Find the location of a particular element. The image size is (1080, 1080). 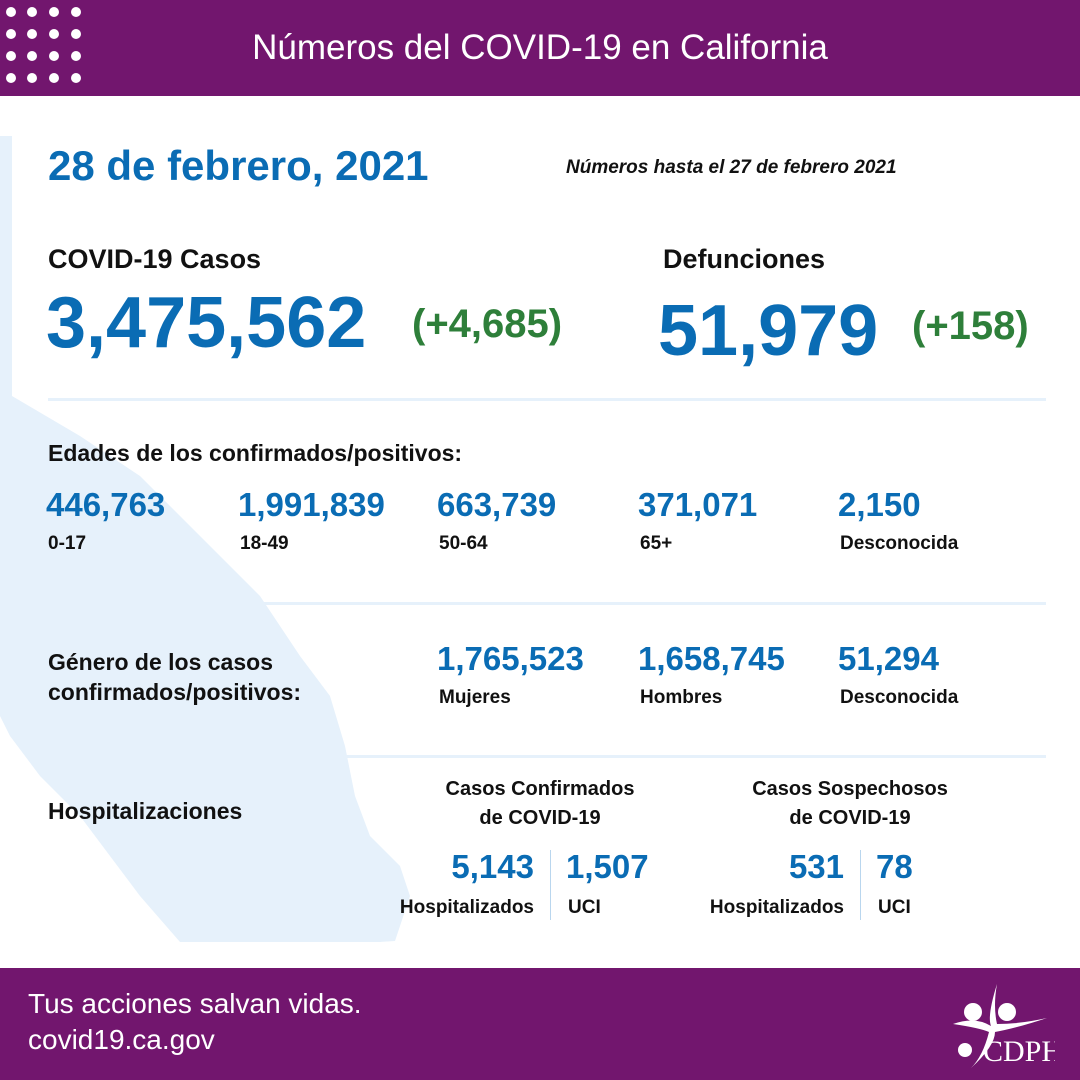

gender-value: 51,294 is located at coordinates (888, 658).